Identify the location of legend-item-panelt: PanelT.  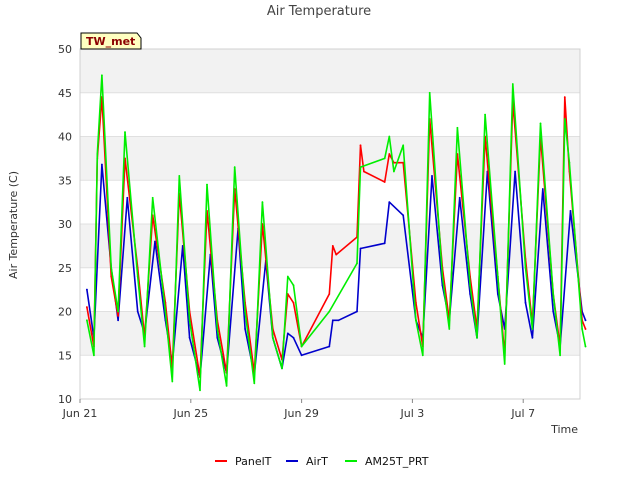
(243, 461).